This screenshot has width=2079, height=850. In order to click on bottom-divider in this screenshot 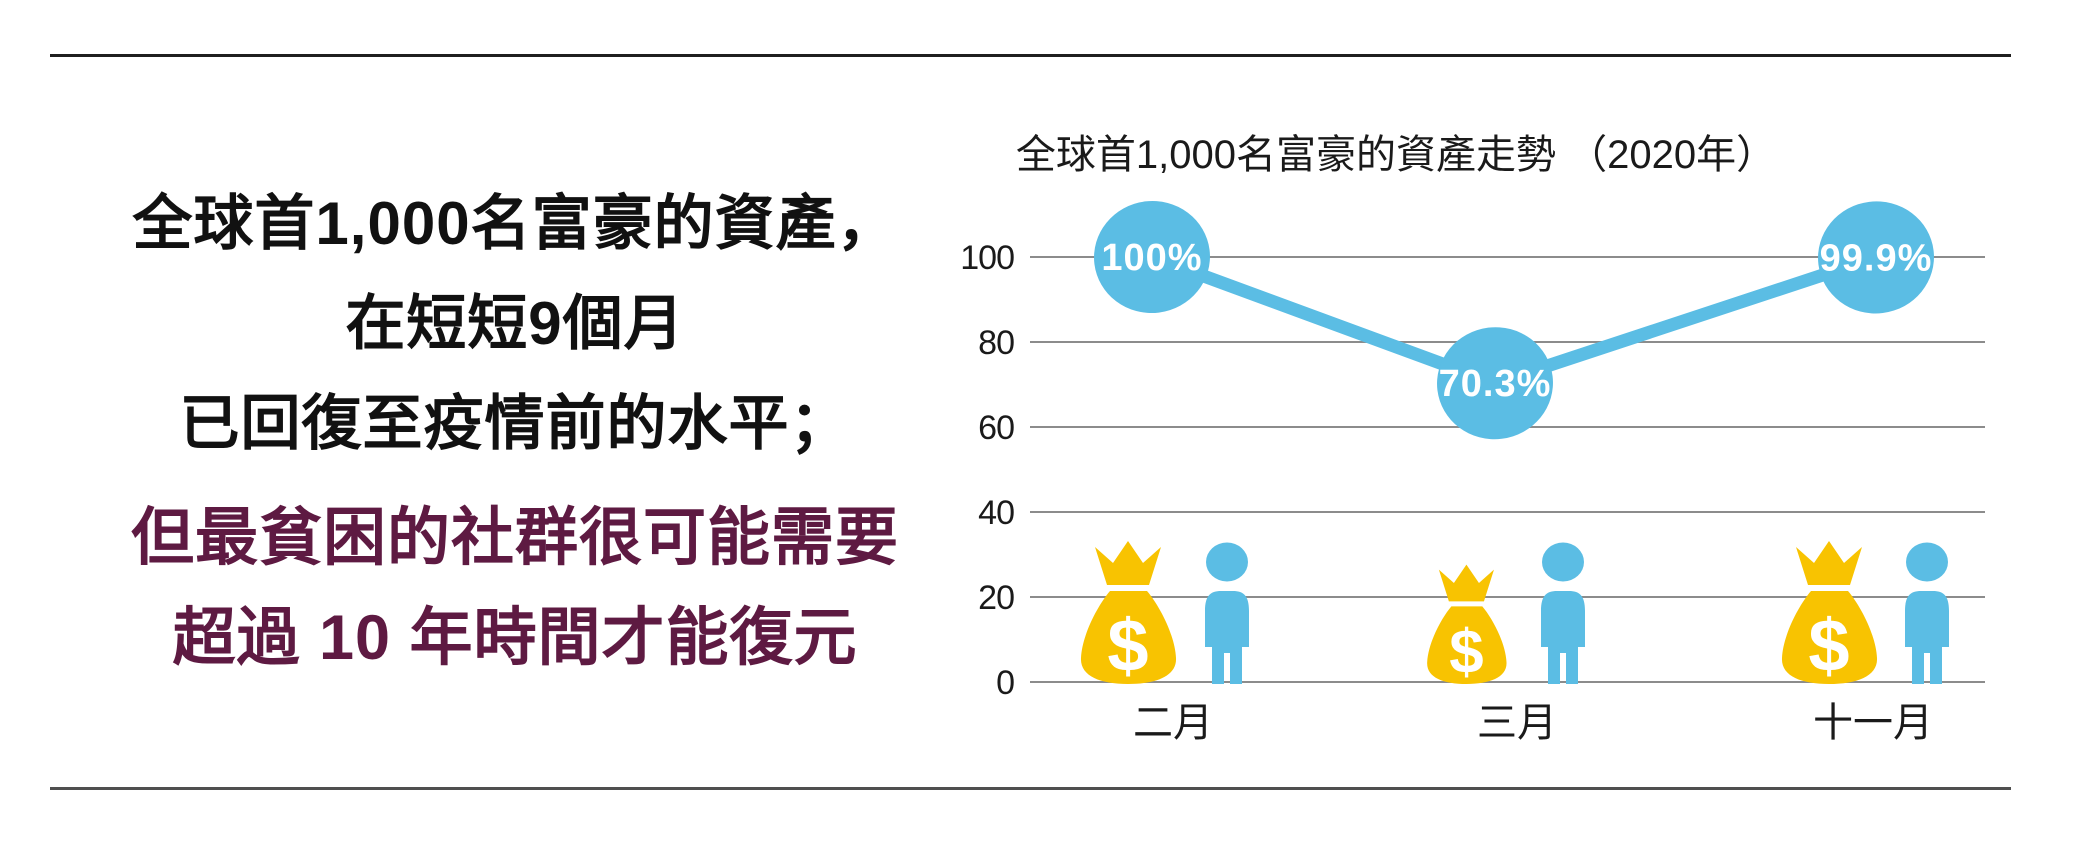, I will do `click(1030, 788)`.